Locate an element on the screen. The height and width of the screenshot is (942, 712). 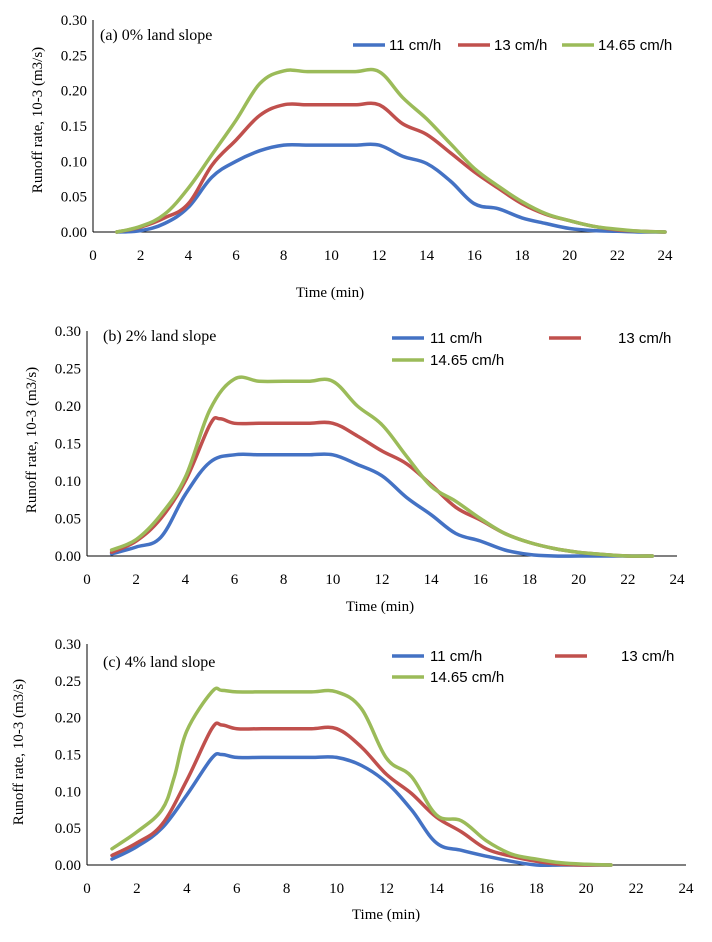
panel-title: (c) 4% land slope is located at coordinates (159, 662).